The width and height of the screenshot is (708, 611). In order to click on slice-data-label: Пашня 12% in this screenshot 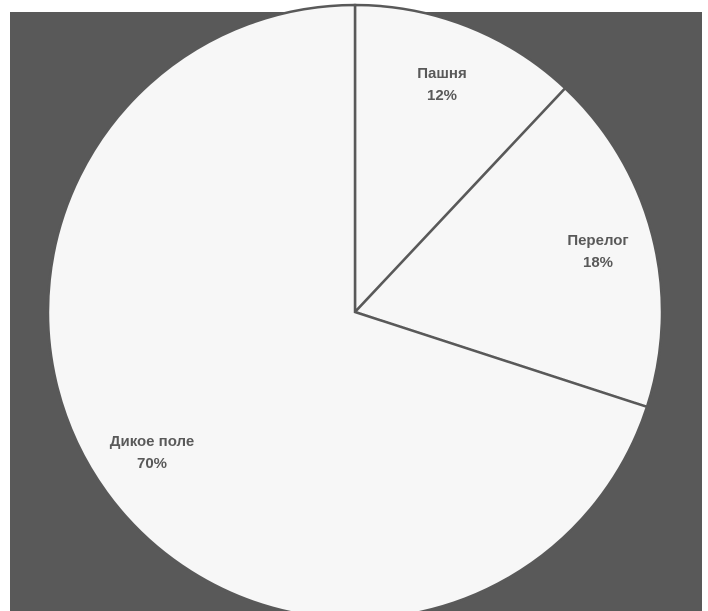, I will do `click(441, 84)`.